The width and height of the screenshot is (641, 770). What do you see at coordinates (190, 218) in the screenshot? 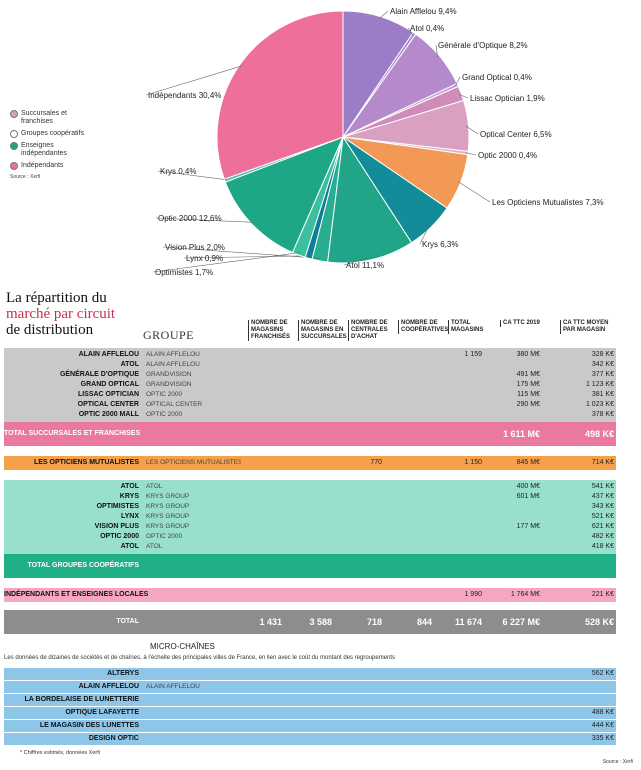
I see `pie-slice-label: Optic 2000 12,6%` at bounding box center [190, 218].